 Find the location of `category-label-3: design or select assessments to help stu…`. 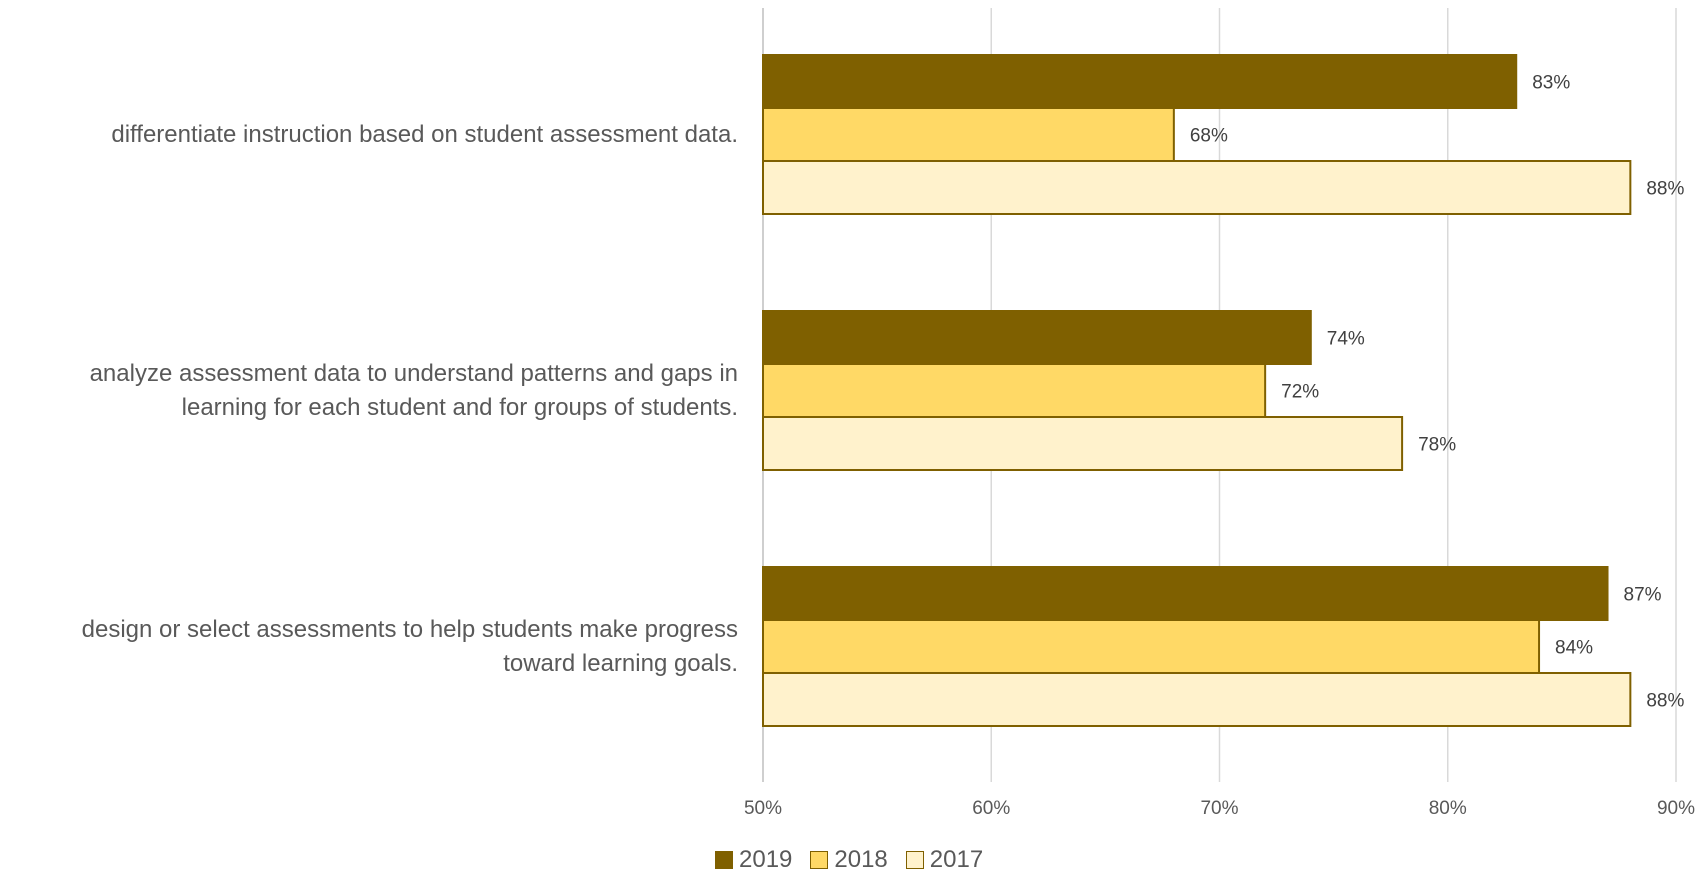

category-label-3: design or select assessments to help stu… is located at coordinates (409, 646).